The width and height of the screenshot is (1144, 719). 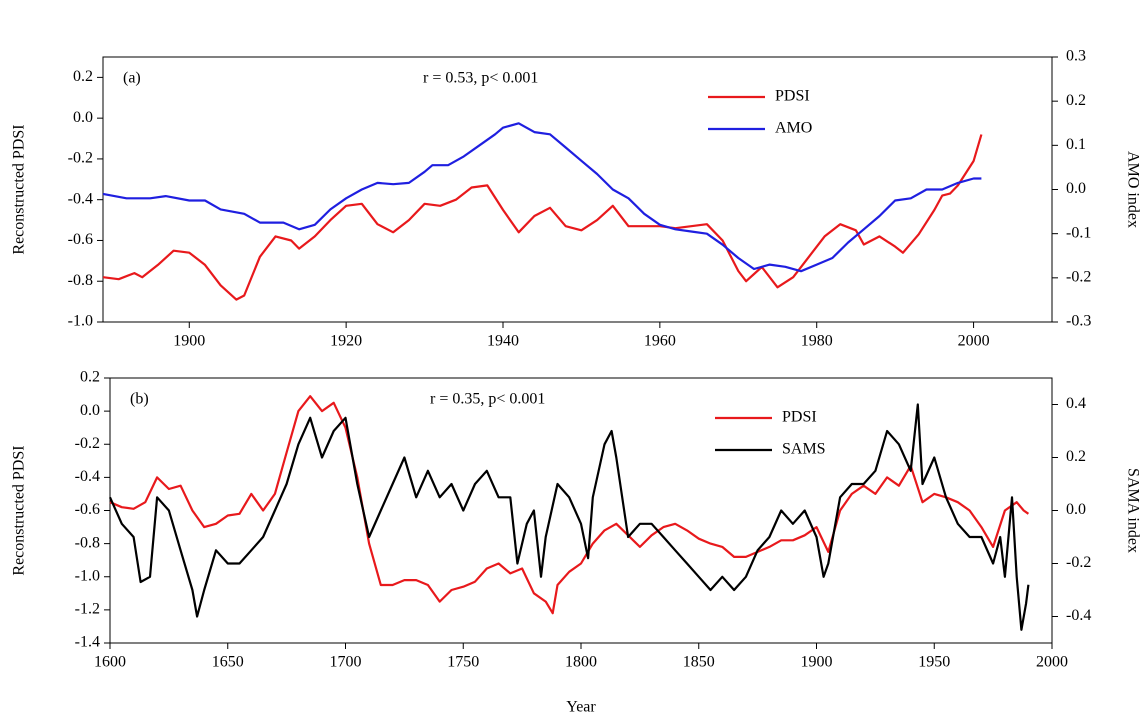 I want to click on x-tick-label: 1980, so click(x=817, y=341).